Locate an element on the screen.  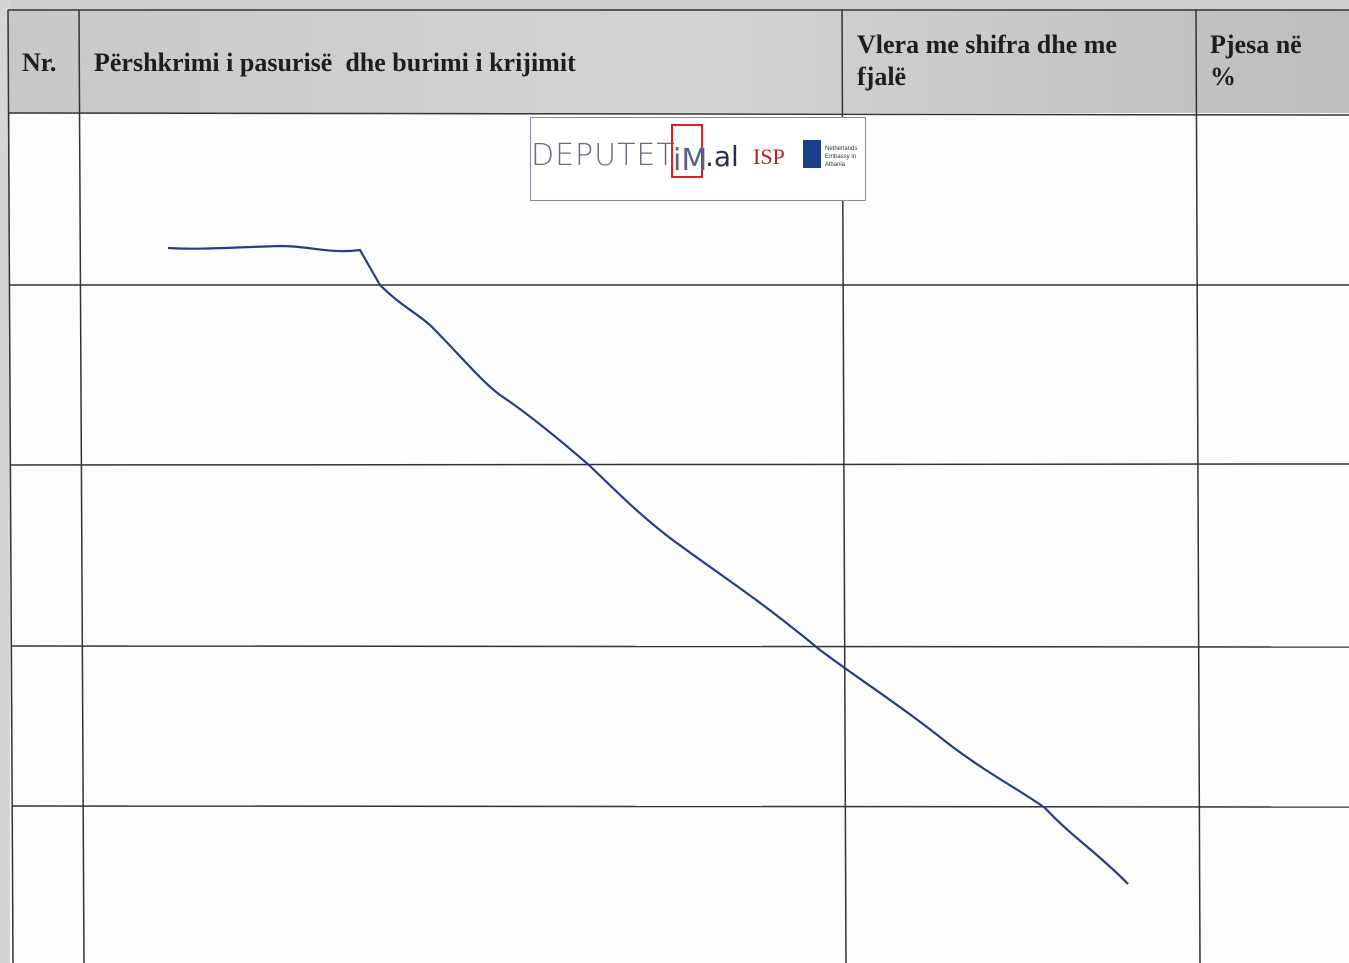
watermark-domain: .al is located at coordinates (722, 156).